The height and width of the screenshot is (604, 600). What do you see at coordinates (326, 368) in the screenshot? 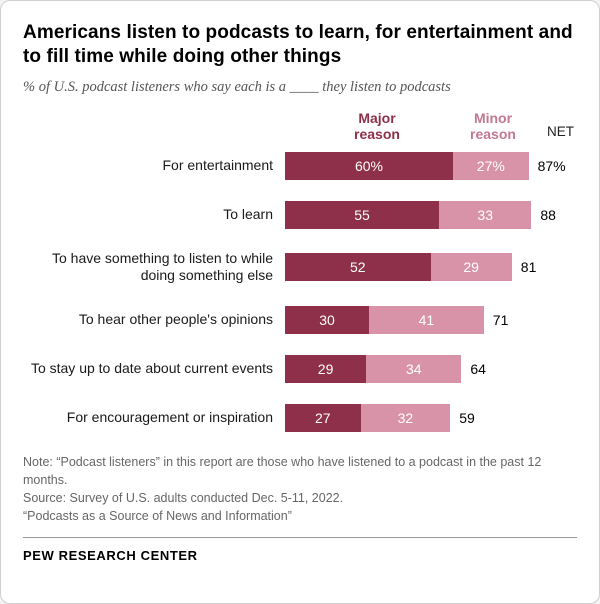
I see `bar-segment-major: 29` at bounding box center [326, 368].